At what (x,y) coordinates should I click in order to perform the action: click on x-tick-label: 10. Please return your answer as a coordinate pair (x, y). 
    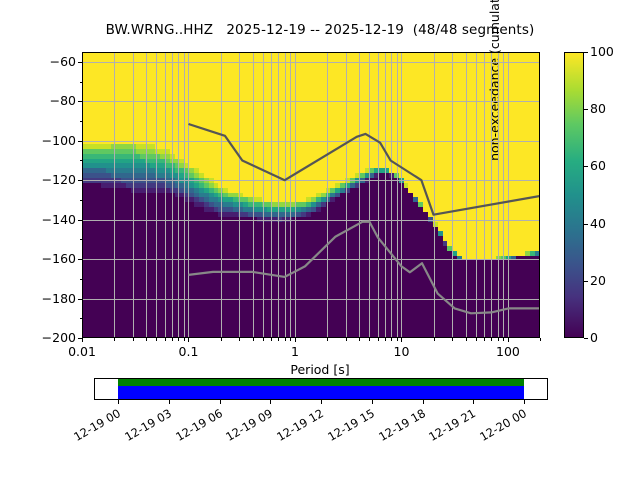
    Looking at the image, I should click on (401, 351).